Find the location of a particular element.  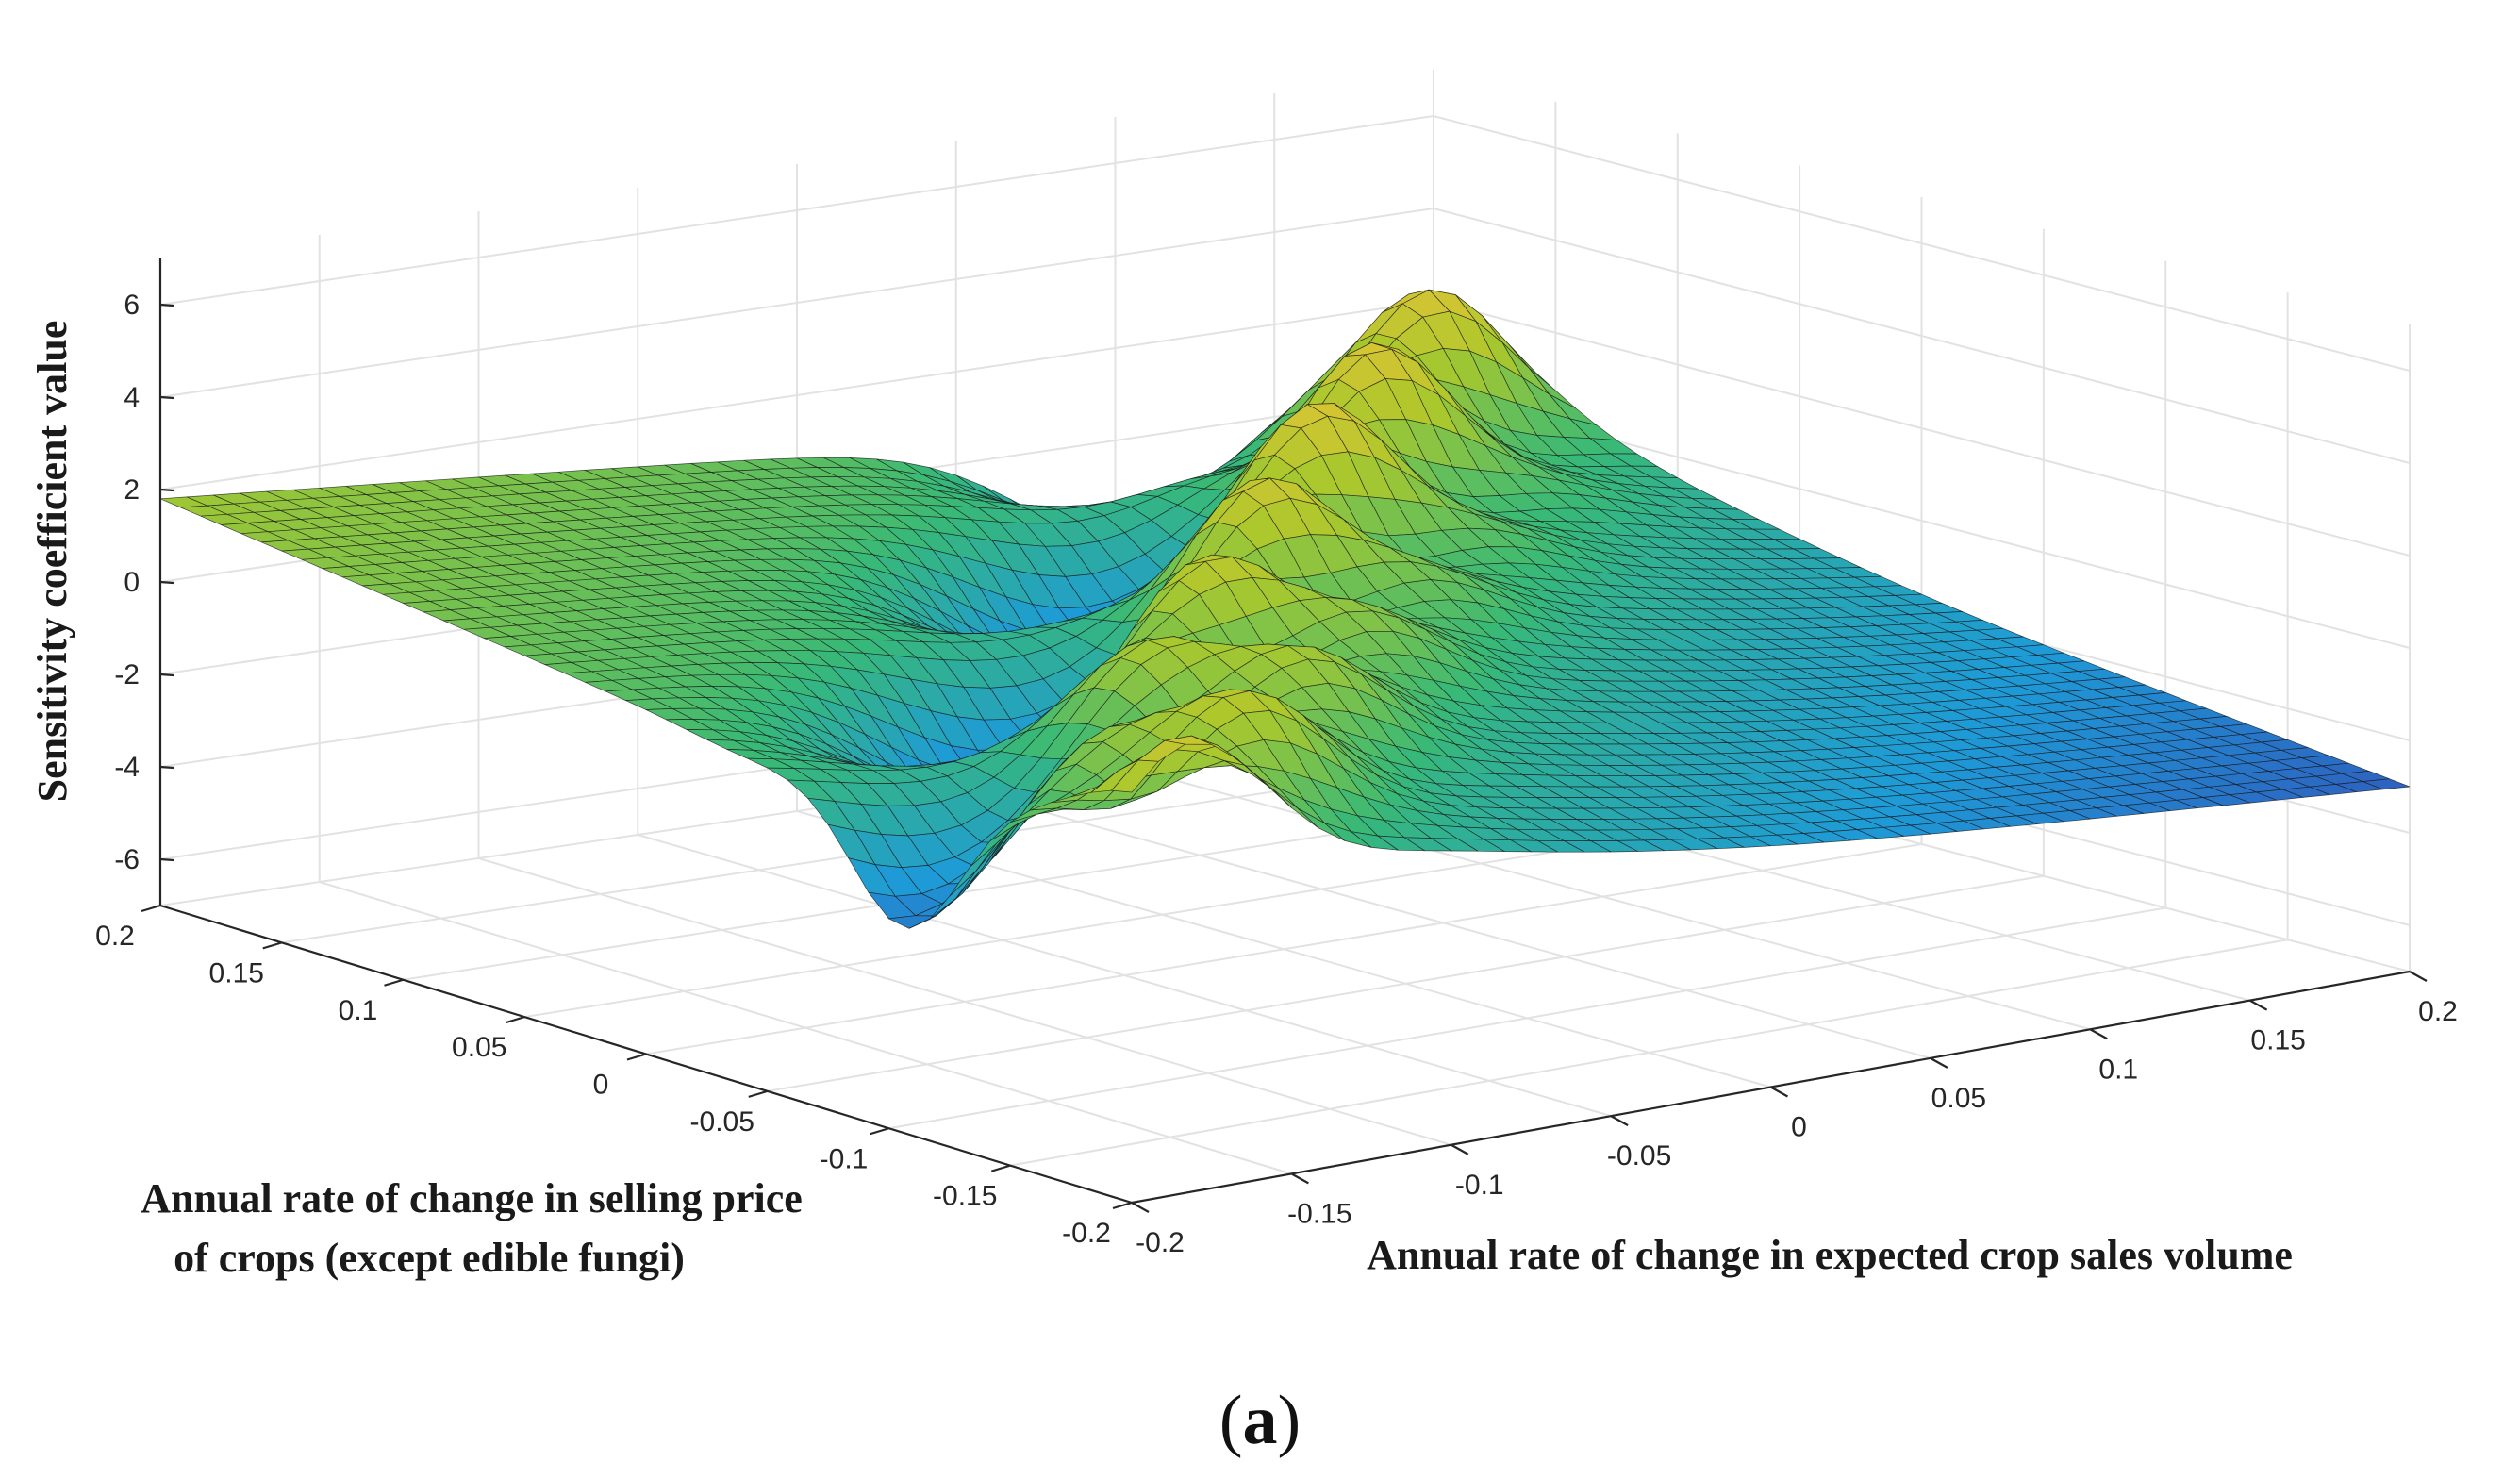

y-tick-label-8: 0.2 is located at coordinates (2438, 1011).